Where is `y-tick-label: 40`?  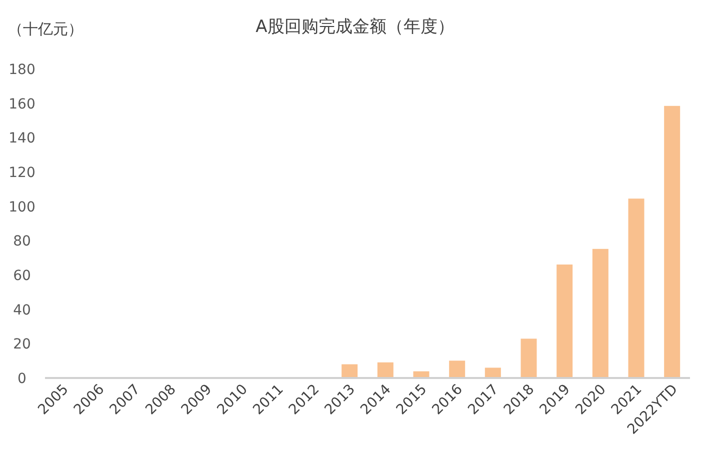 y-tick-label: 40 is located at coordinates (22, 310).